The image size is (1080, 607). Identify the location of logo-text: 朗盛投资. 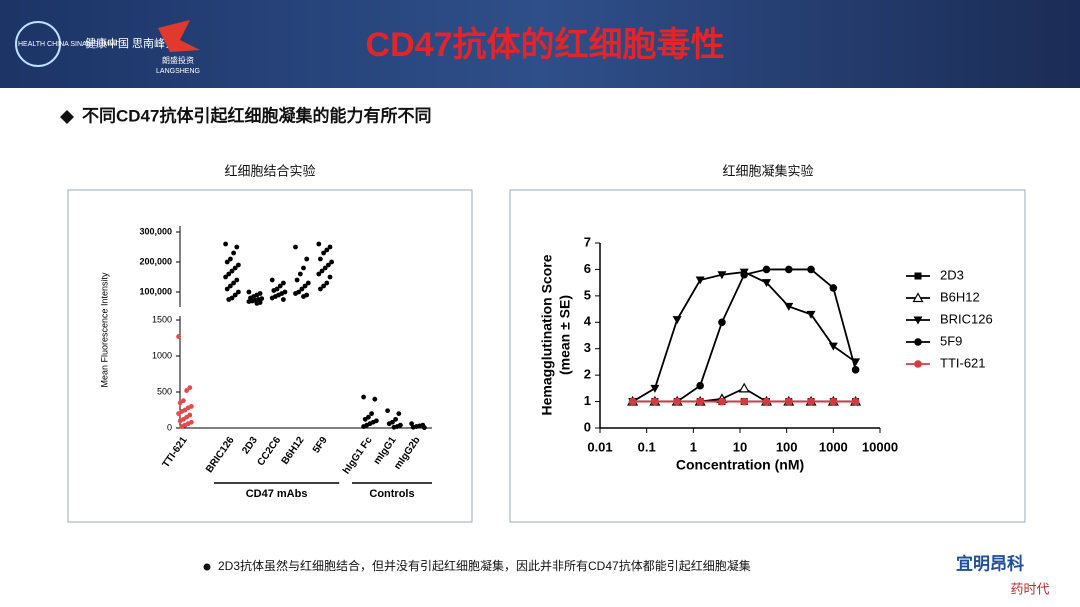
(178, 60).